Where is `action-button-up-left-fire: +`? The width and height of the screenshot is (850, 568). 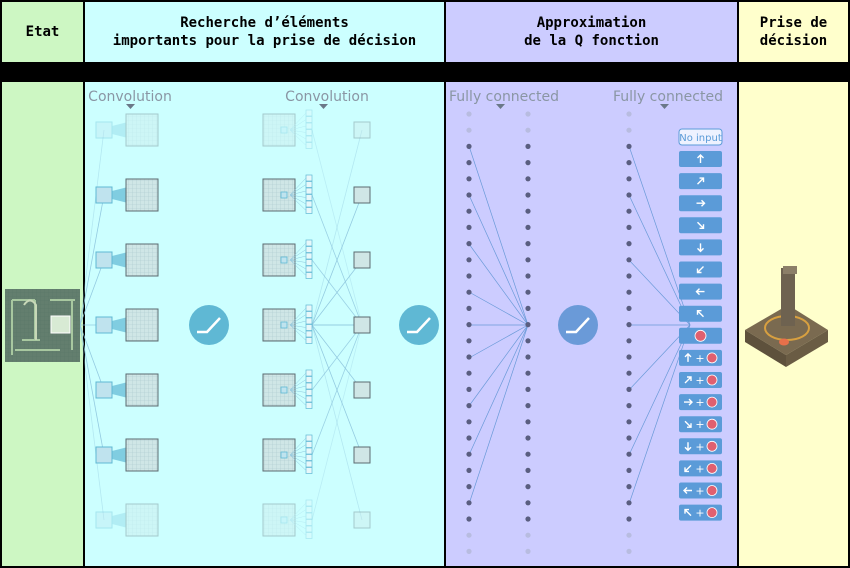 action-button-up-left-fire: + is located at coordinates (700, 512).